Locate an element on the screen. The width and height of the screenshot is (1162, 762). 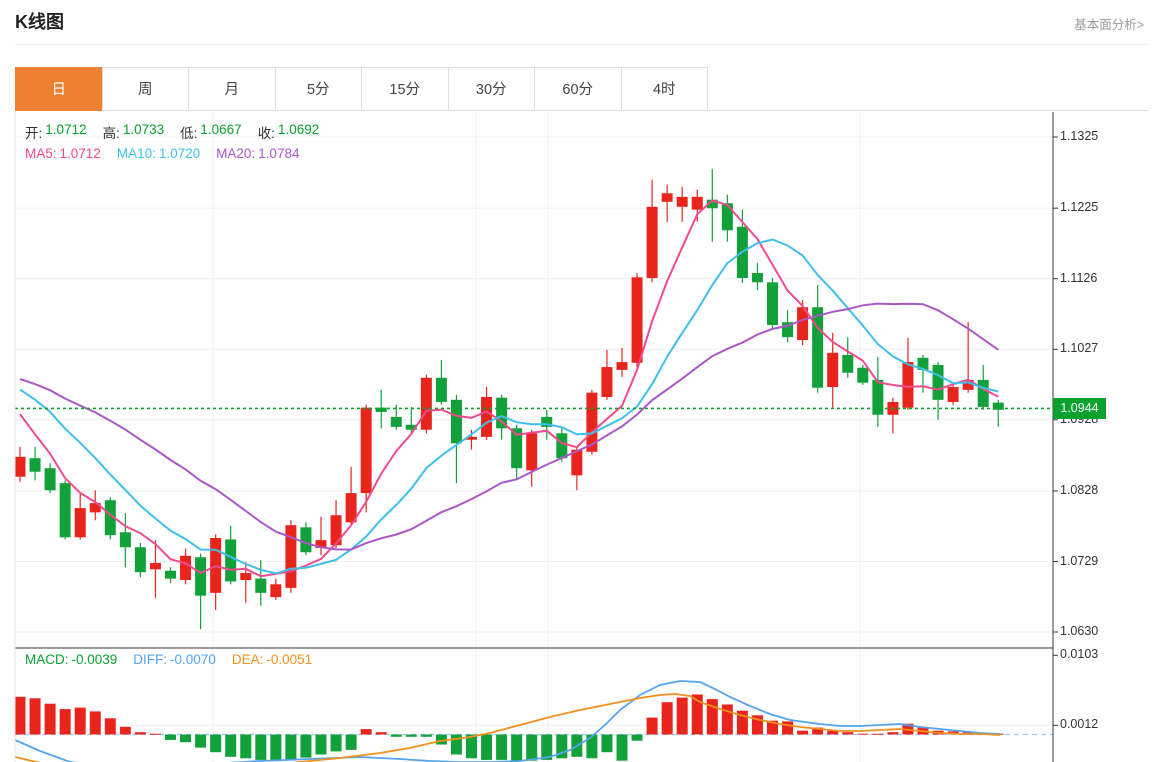
legend-value: -0.0051 is located at coordinates (289, 659).